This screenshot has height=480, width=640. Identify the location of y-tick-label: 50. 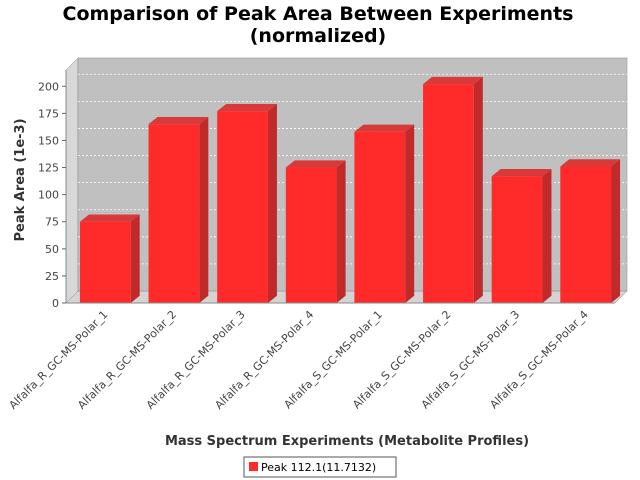
(52, 249).